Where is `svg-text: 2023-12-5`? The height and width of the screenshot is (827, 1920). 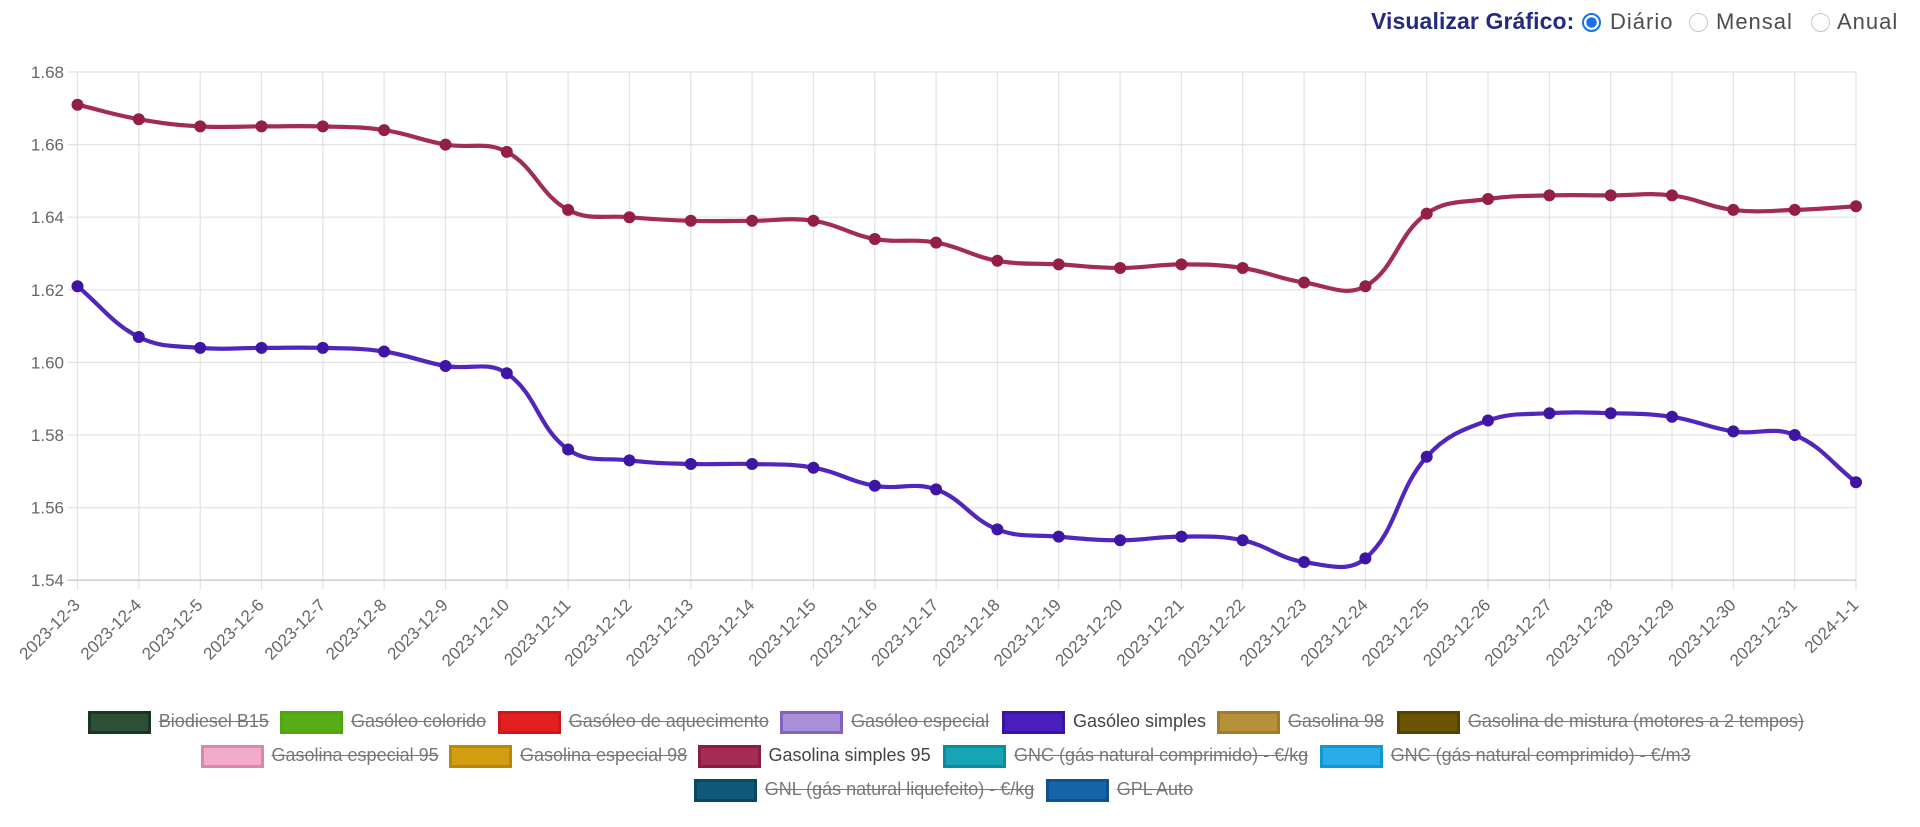 svg-text: 2023-12-5 is located at coordinates (172, 629).